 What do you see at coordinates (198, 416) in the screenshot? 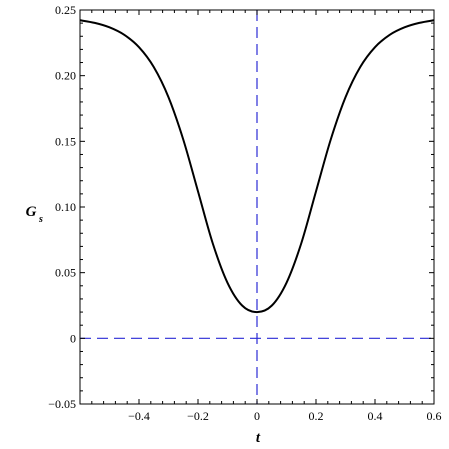
I see `x-tick-label: −0.2` at bounding box center [198, 416].